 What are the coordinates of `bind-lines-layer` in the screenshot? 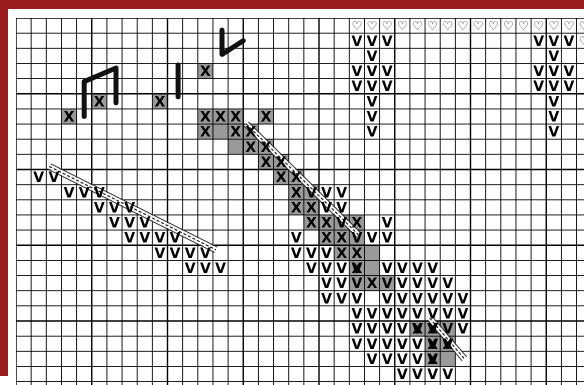 It's located at (163, 73).